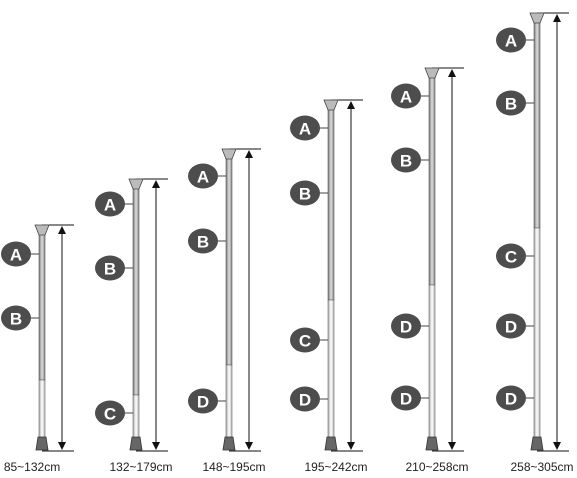 The height and width of the screenshot is (478, 577). What do you see at coordinates (32, 467) in the screenshot?
I see `range-label: 85~132cm` at bounding box center [32, 467].